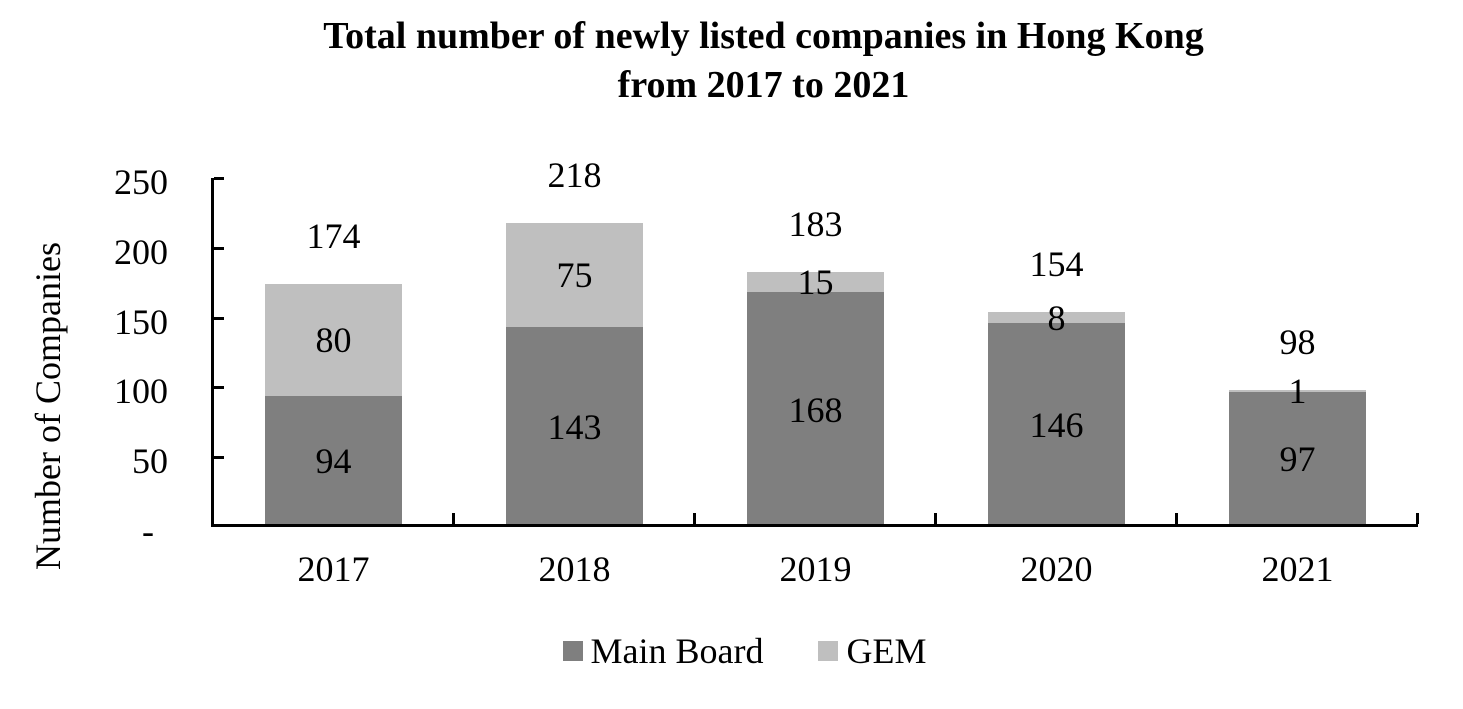 Image resolution: width=1463 pixels, height=709 pixels. What do you see at coordinates (141, 251) in the screenshot?
I see `y-tick-label: 200` at bounding box center [141, 251].